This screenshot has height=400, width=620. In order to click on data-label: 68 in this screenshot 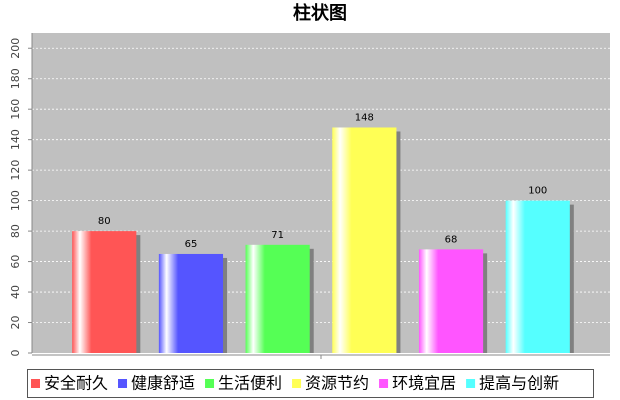, I will do `click(451, 239)`.